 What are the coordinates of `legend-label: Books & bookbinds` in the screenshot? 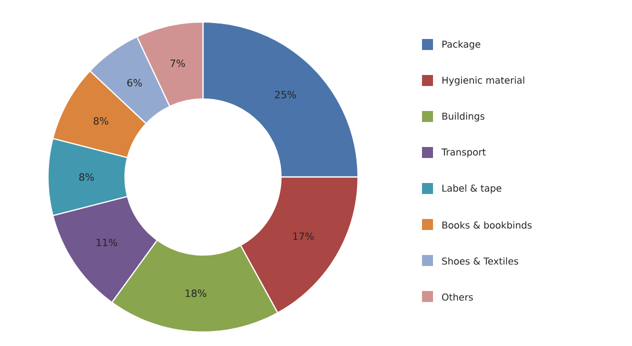 It's located at (487, 225).